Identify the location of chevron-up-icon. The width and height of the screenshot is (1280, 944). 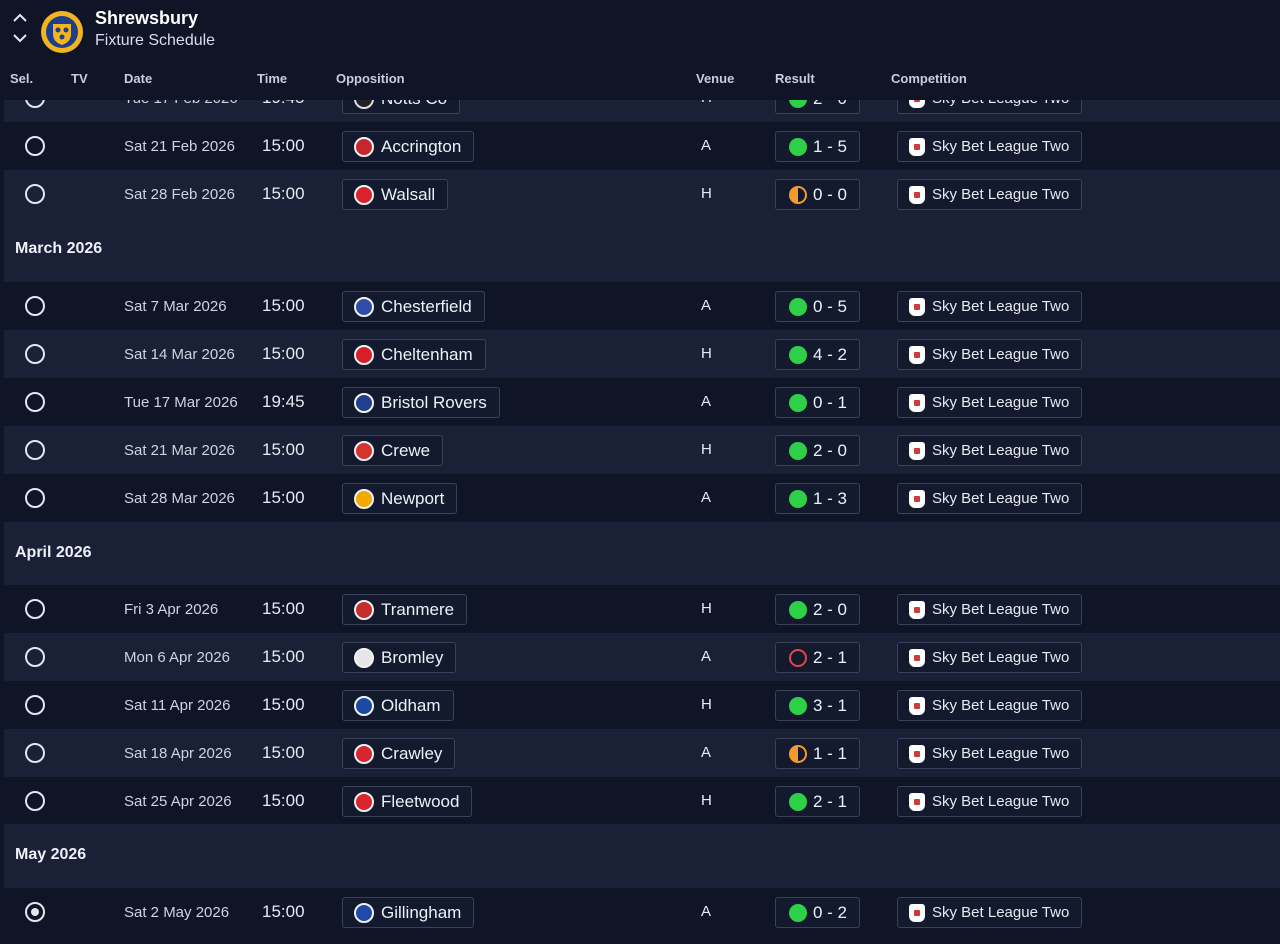
(20, 18).